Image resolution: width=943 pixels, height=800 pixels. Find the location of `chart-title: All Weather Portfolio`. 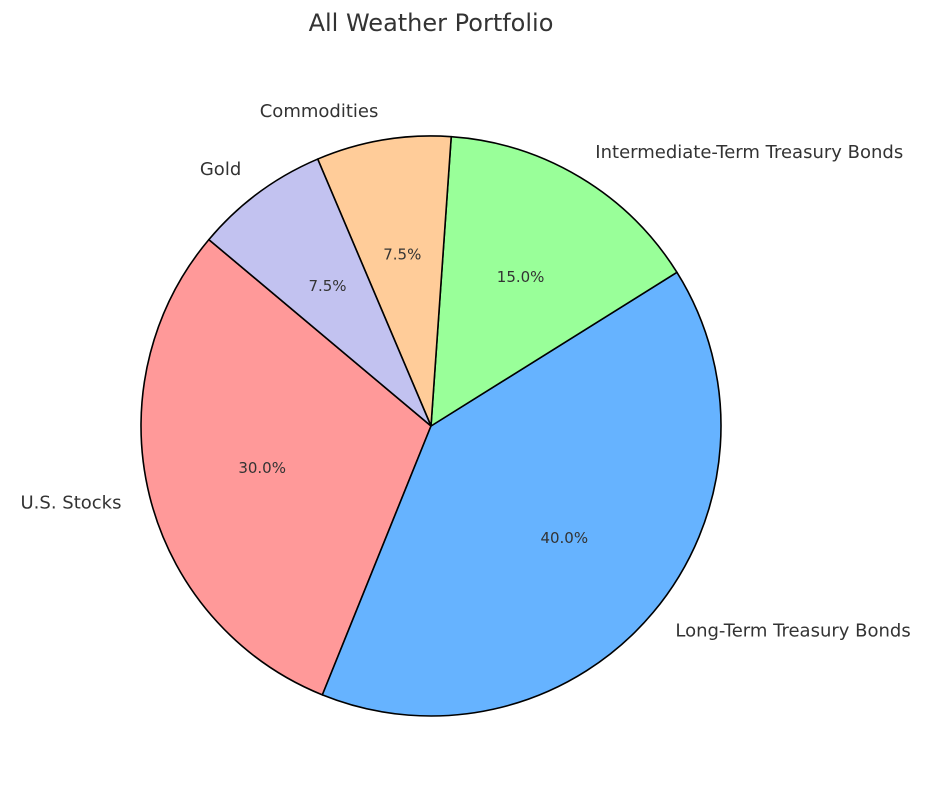

chart-title: All Weather Portfolio is located at coordinates (431, 23).